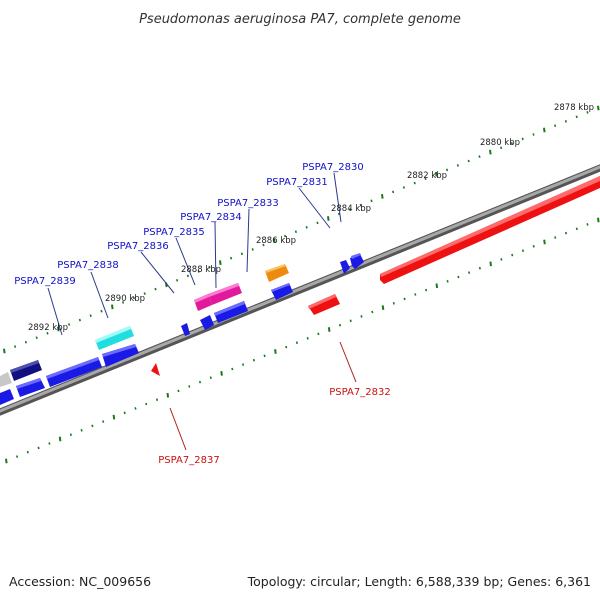 This screenshot has height=600, width=600. Describe the element at coordinates (427, 176) in the screenshot. I see `scale-label-2882: 2882 kbp` at that location.